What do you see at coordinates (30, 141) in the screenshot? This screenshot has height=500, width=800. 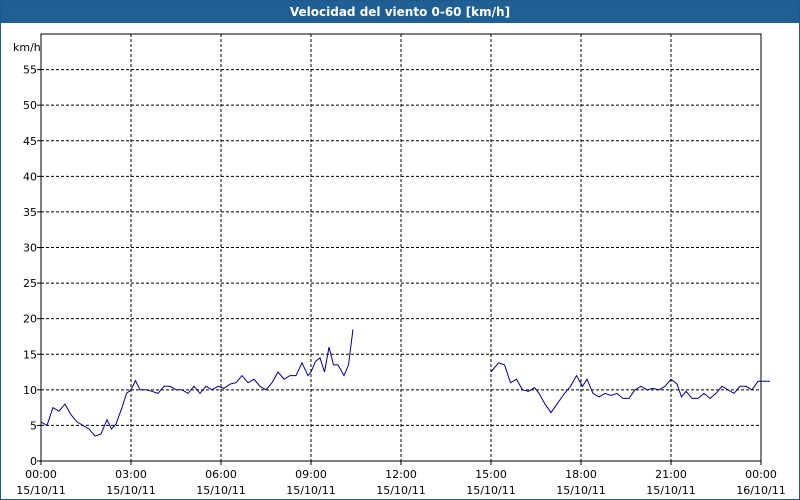 I see `y-tick-label: 45` at bounding box center [30, 141].